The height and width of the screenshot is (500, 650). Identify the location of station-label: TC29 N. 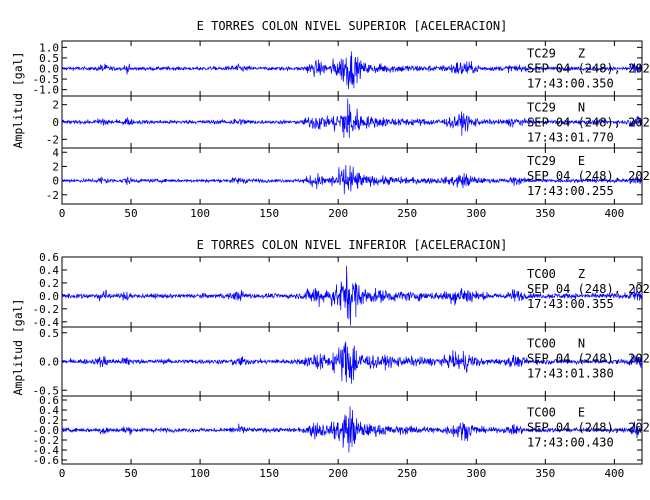
(556, 108).